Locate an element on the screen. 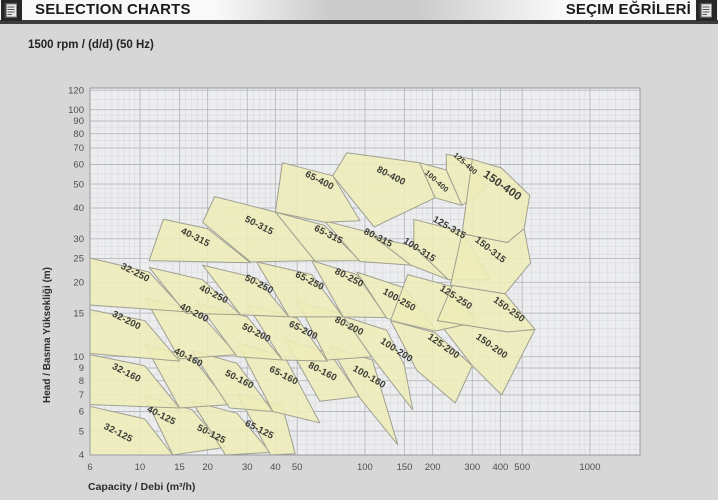  x-tick-label-500: 500 is located at coordinates (522, 467).